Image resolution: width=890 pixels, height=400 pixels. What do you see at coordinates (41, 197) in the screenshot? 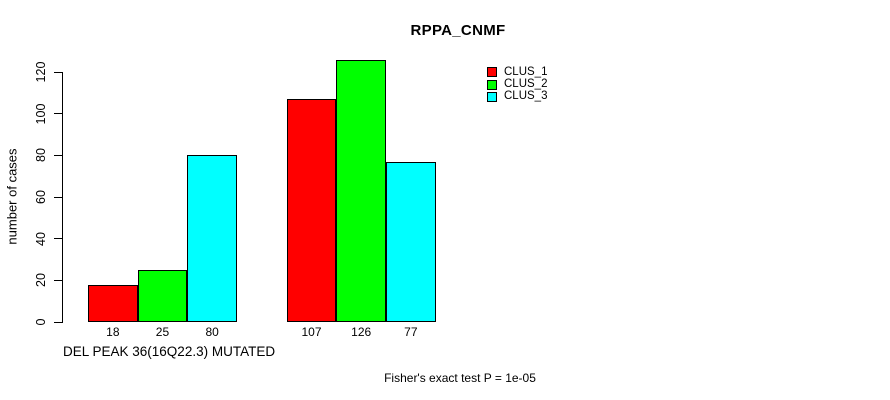
I see `y-axis-tick-label: 60` at bounding box center [41, 197].